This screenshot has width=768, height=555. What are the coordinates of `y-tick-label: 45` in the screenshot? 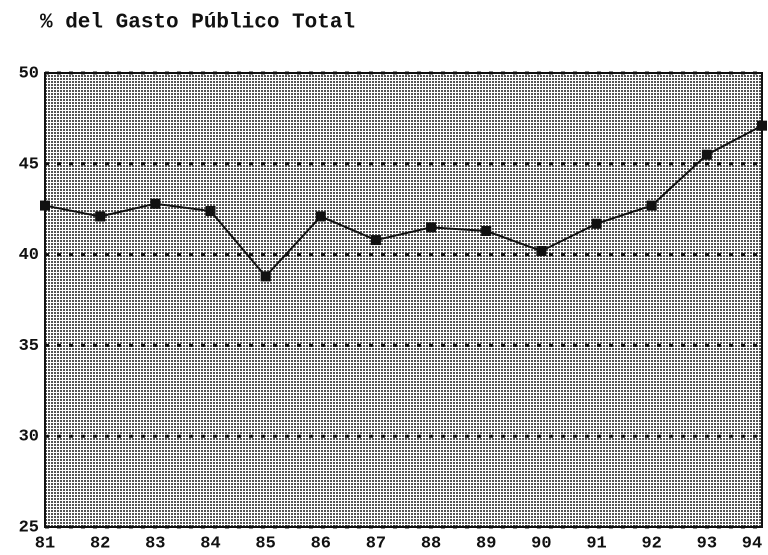 It's located at (29, 164).